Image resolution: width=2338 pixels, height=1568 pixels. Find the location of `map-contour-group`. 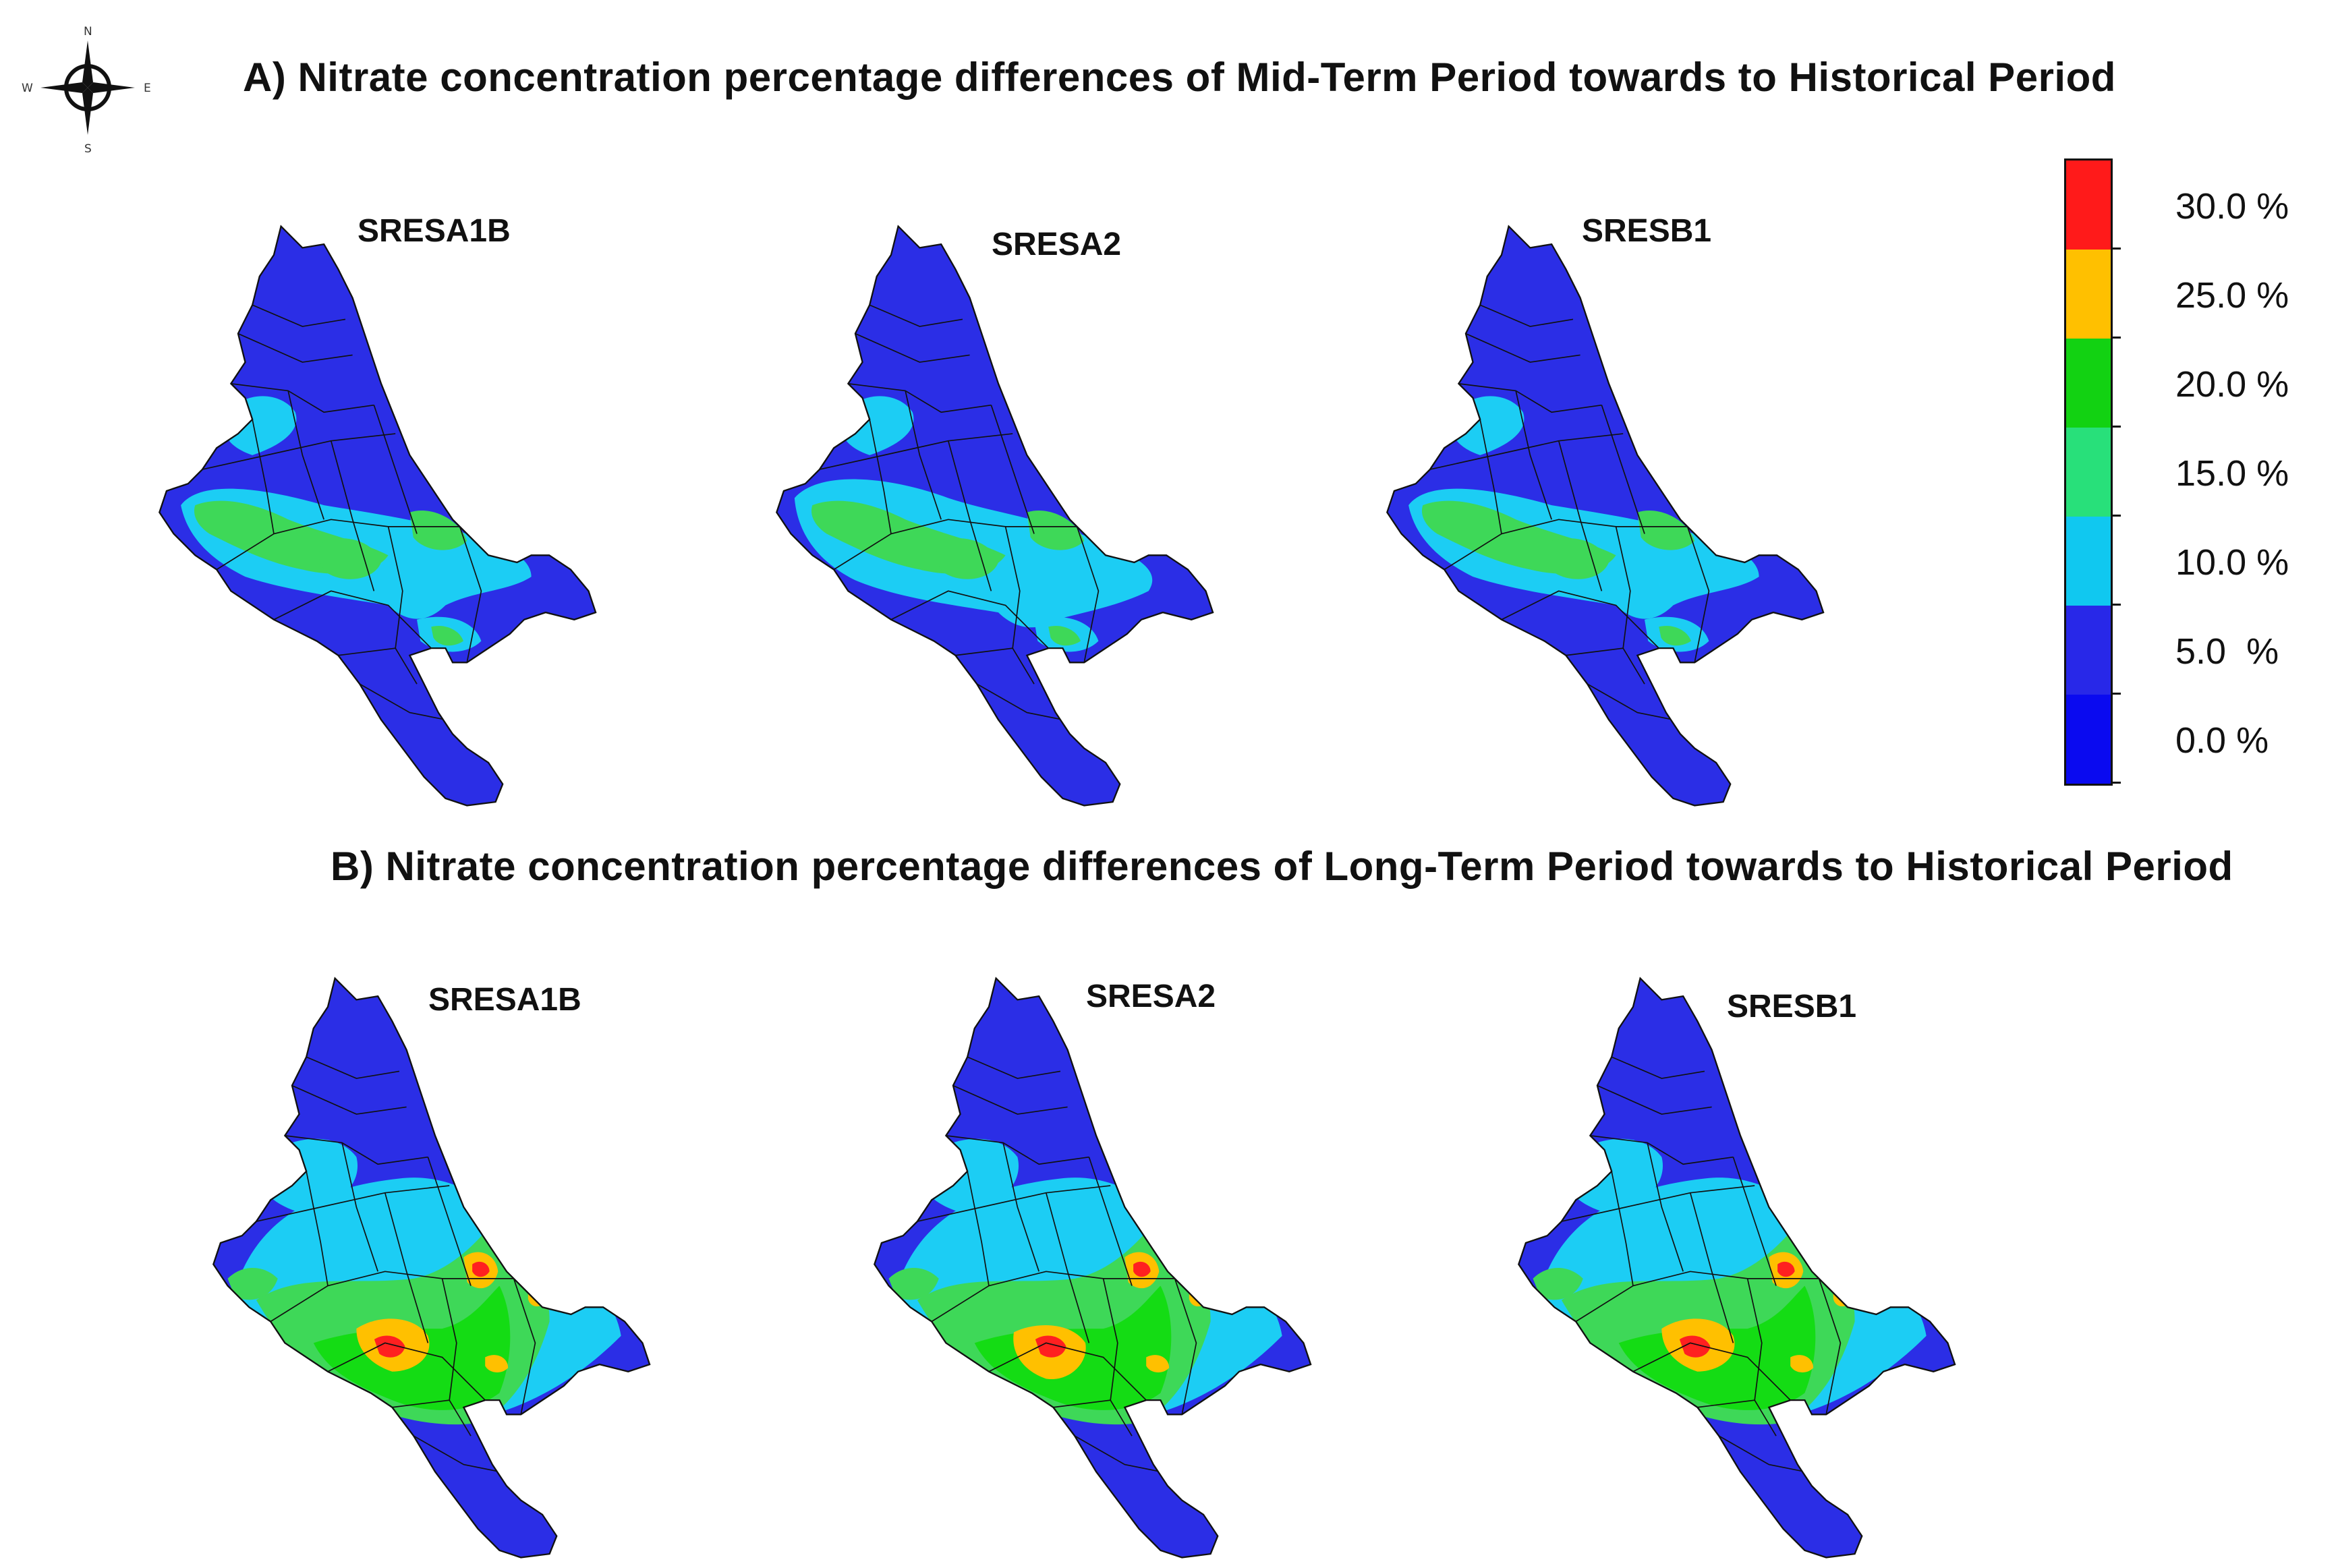

map-contour-group is located at coordinates (424, 1281).